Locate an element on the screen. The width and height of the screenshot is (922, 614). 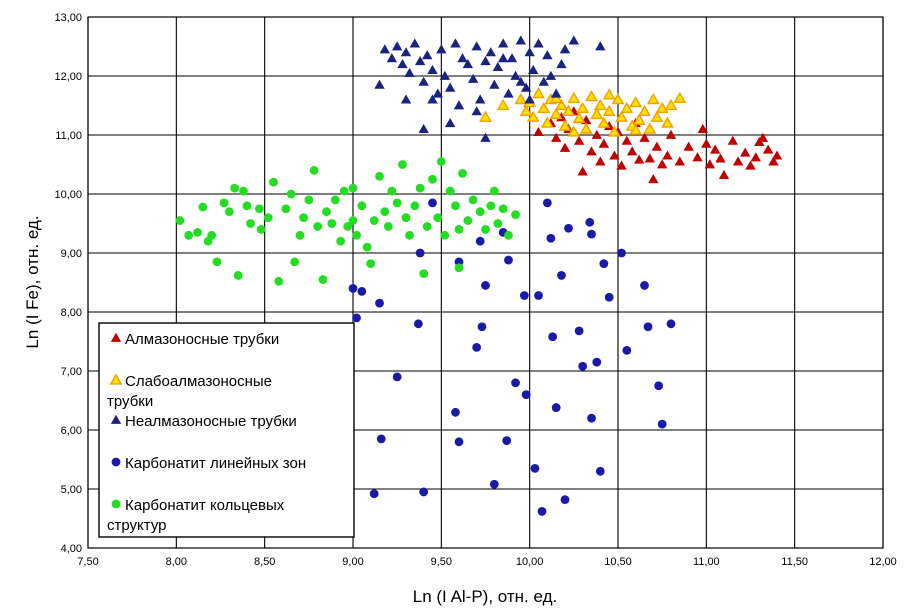
y-tick-label: 10,00 is located at coordinates (68, 195).